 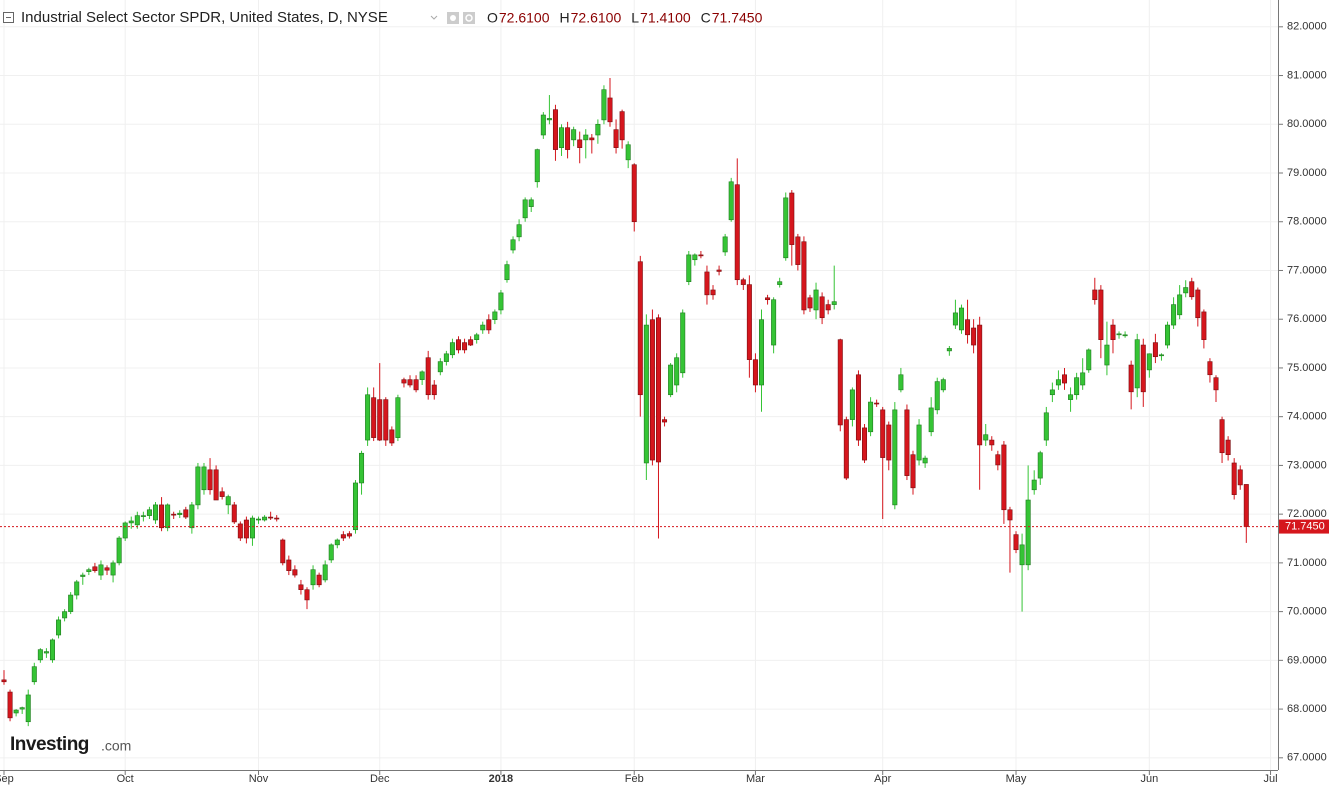 I want to click on last-price-tag, so click(x=1304, y=526).